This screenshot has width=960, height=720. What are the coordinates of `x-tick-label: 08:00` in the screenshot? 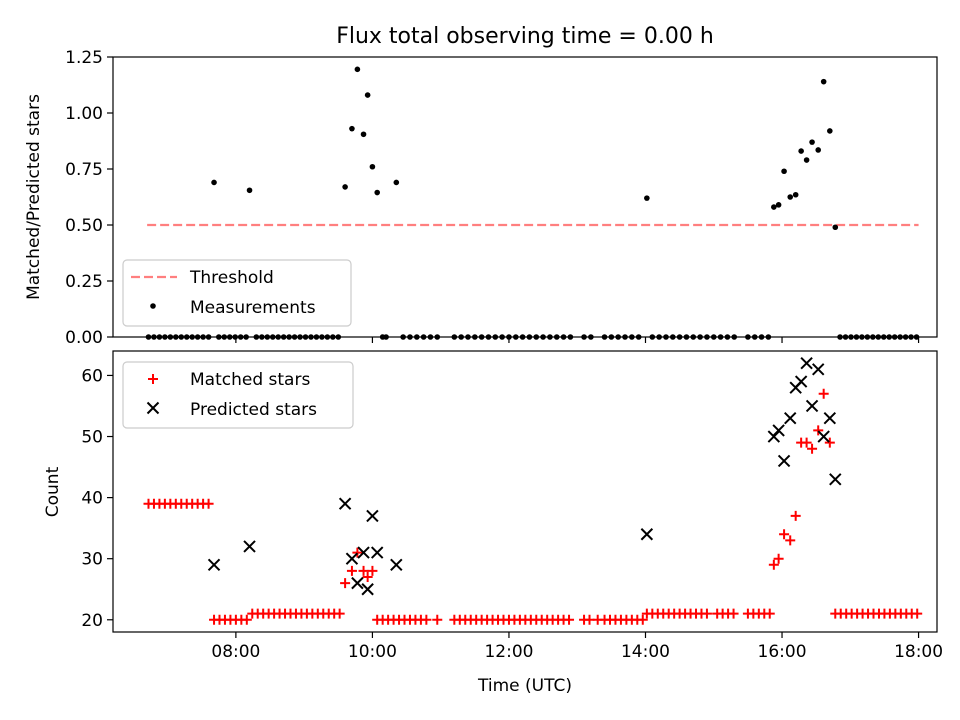 It's located at (235, 652).